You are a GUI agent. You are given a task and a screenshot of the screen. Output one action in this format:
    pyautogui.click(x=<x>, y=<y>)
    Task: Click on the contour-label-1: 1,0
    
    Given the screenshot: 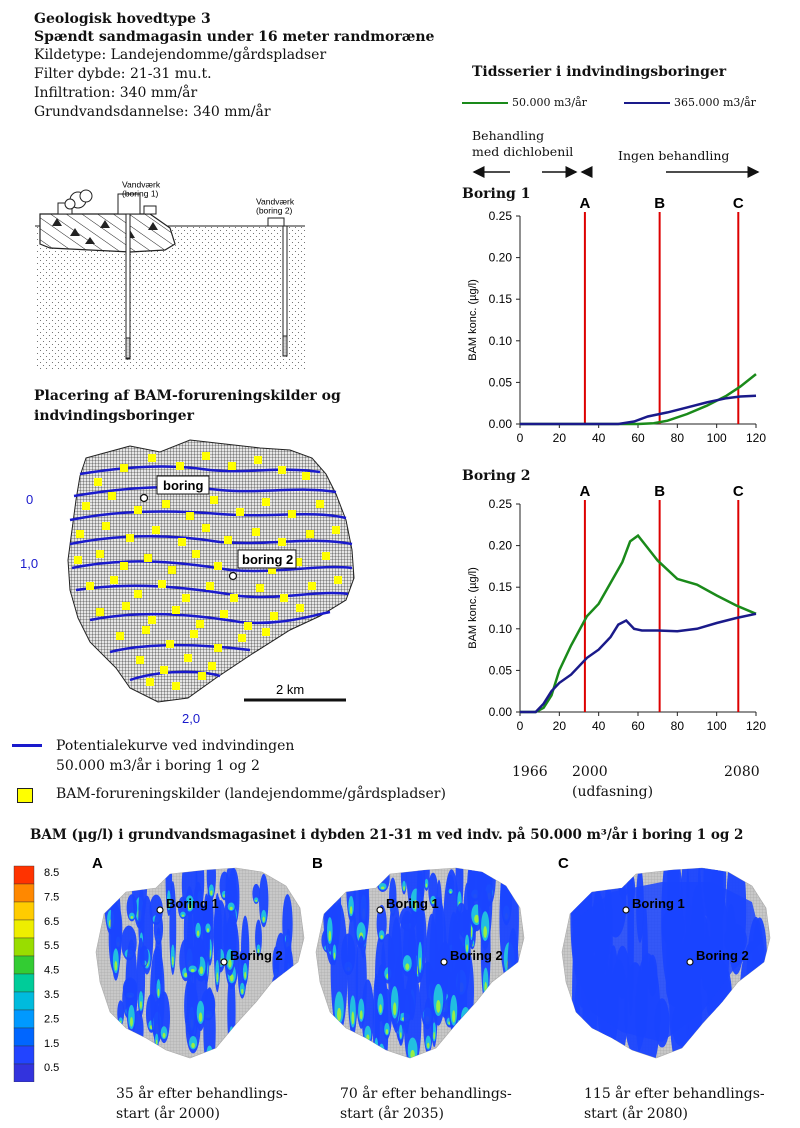 What is the action you would take?
    pyautogui.click(x=29, y=563)
    